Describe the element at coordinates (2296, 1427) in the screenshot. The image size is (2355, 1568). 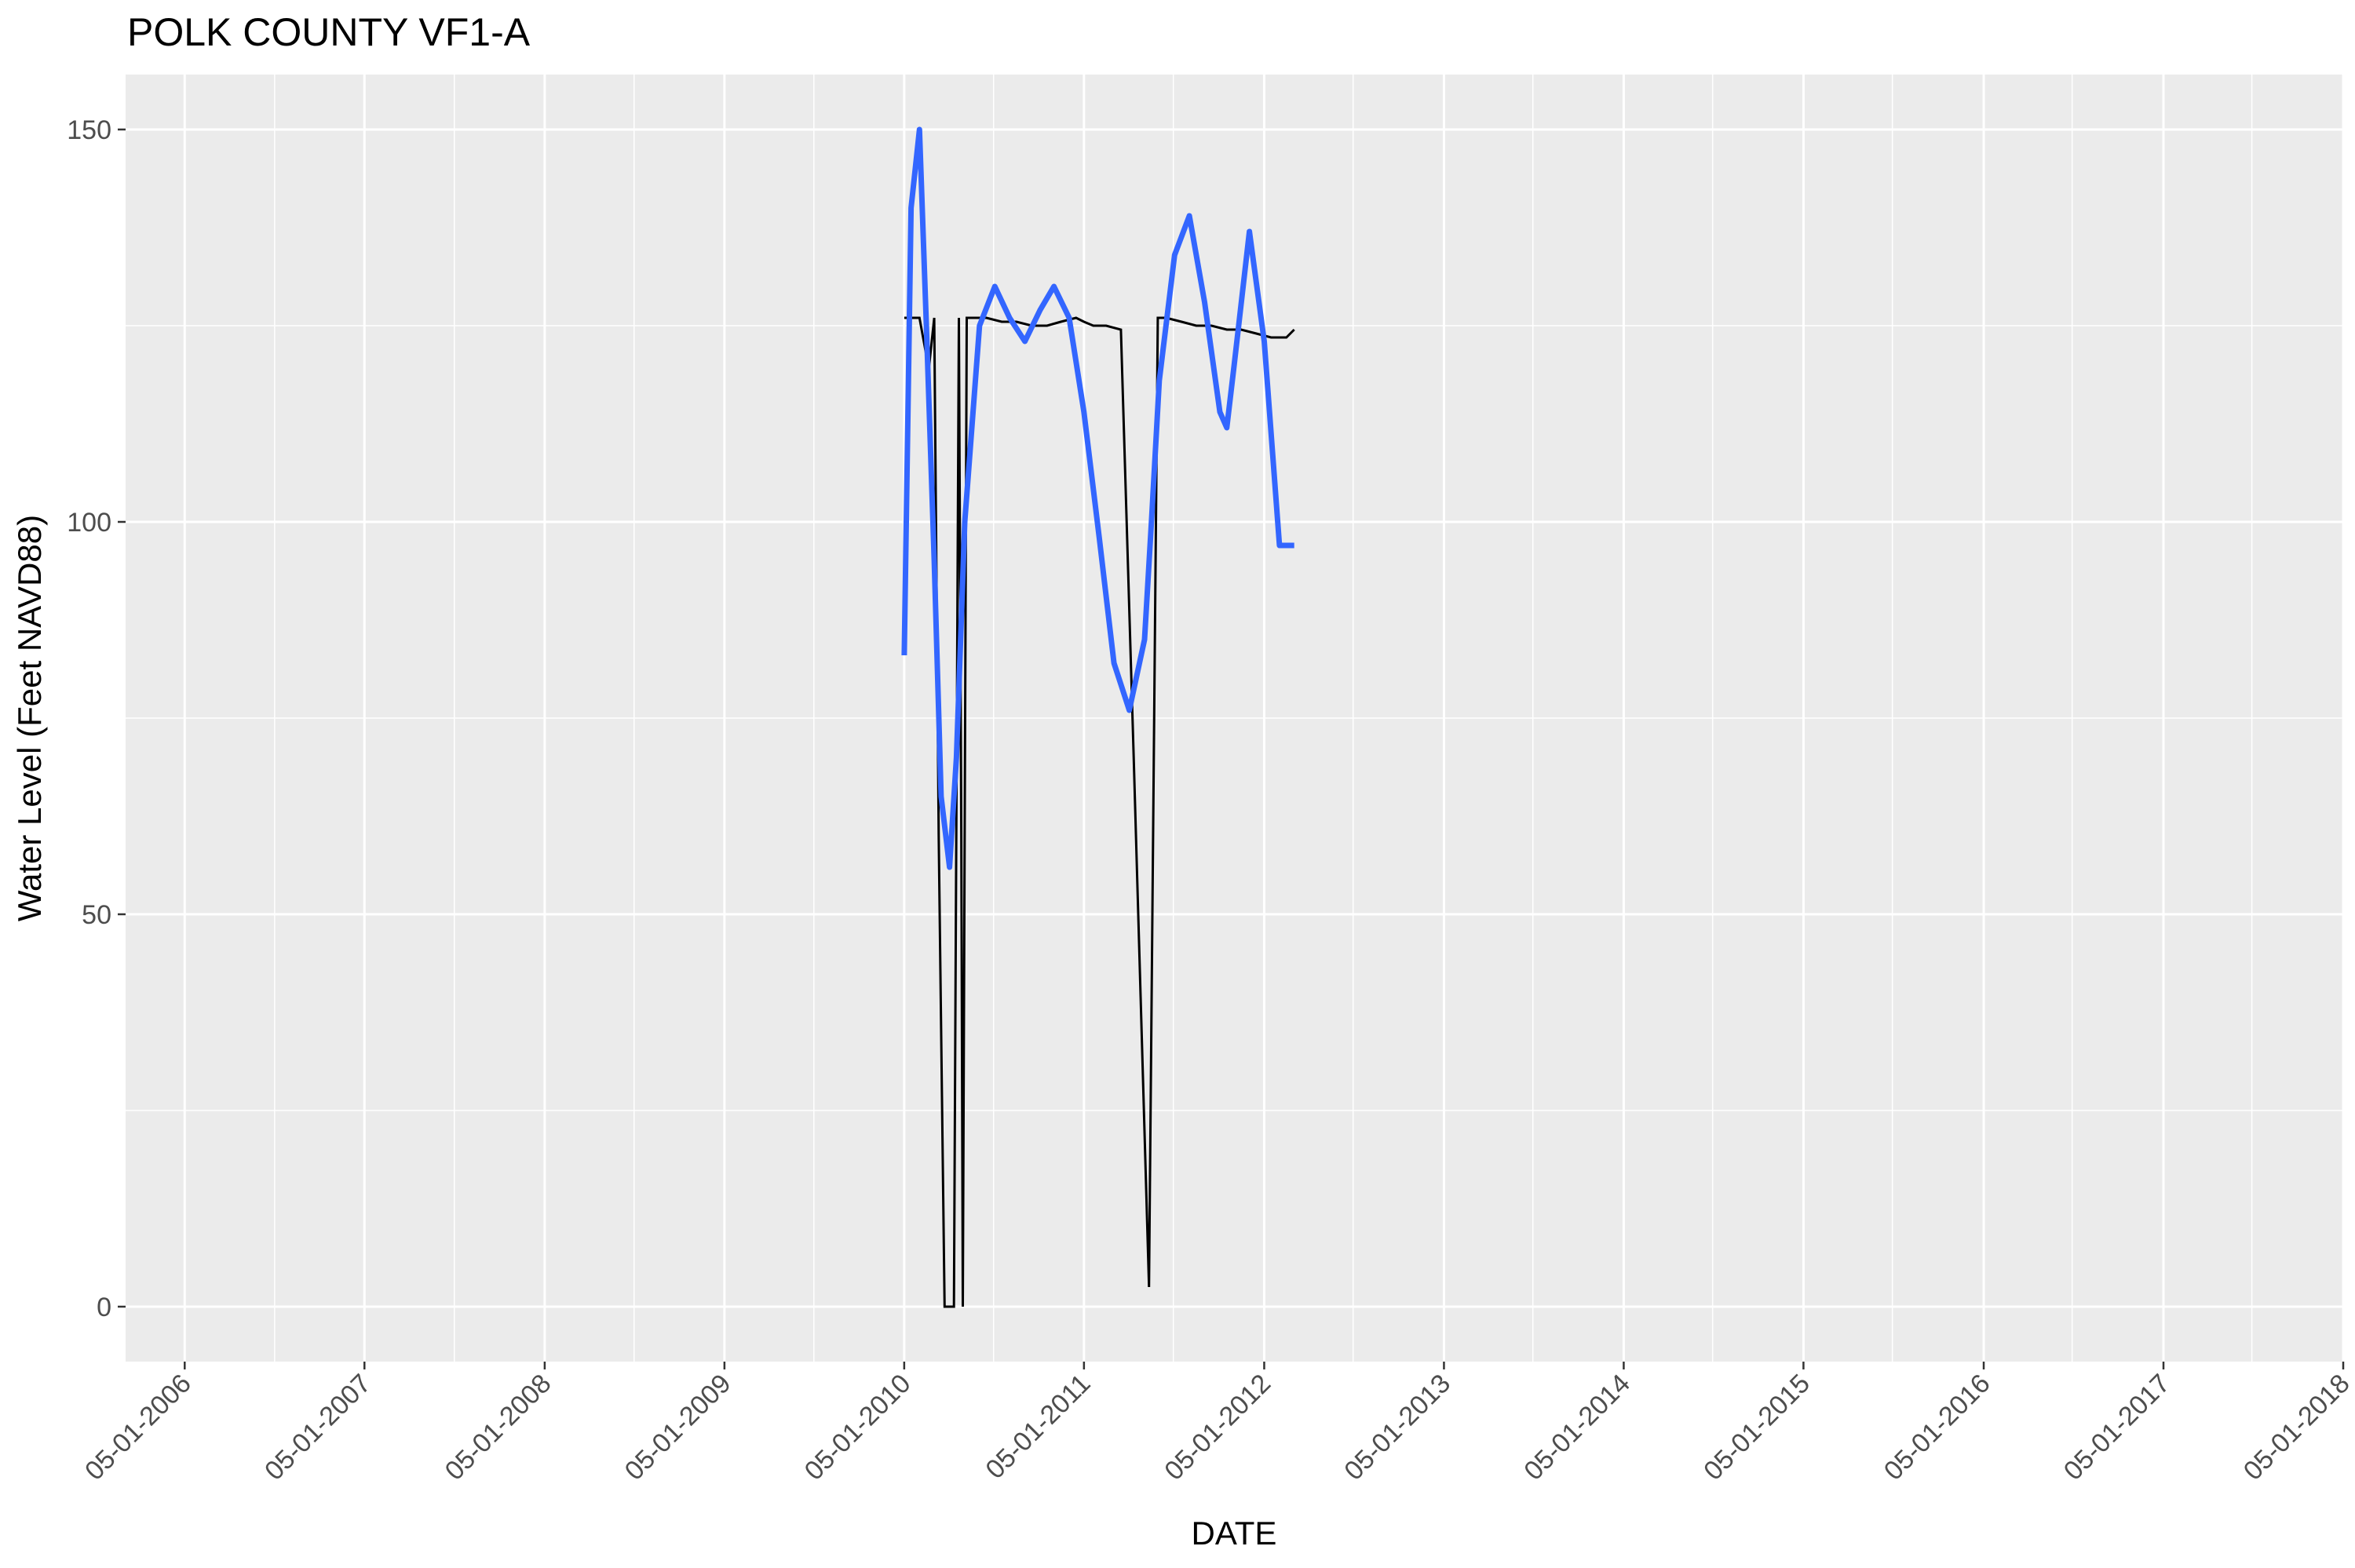
I see `x-tick-label: 05-01-2018` at that location.